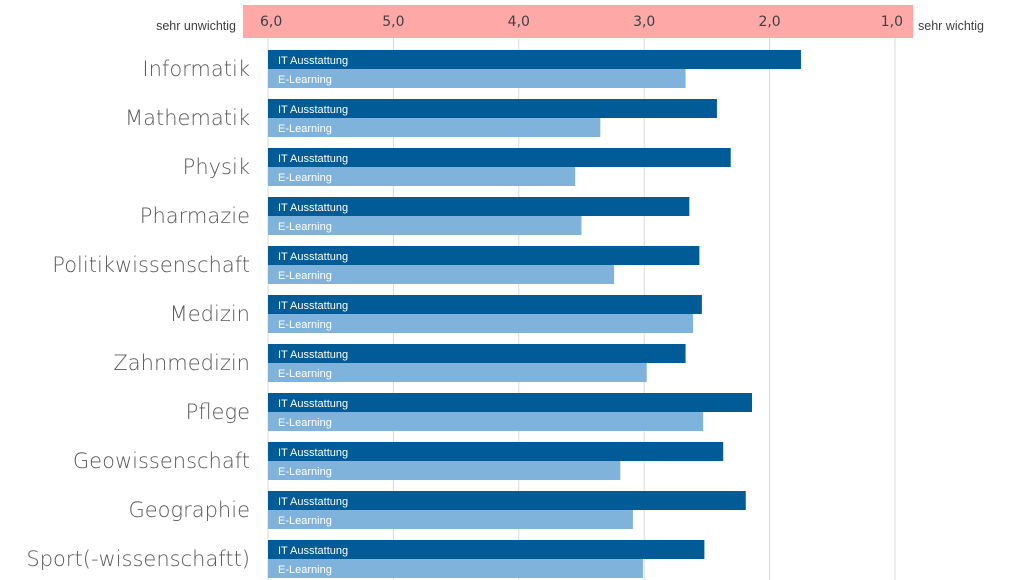 Image resolution: width=1009 pixels, height=580 pixels. Describe the element at coordinates (216, 167) in the screenshot. I see `category-label: Physik` at that location.